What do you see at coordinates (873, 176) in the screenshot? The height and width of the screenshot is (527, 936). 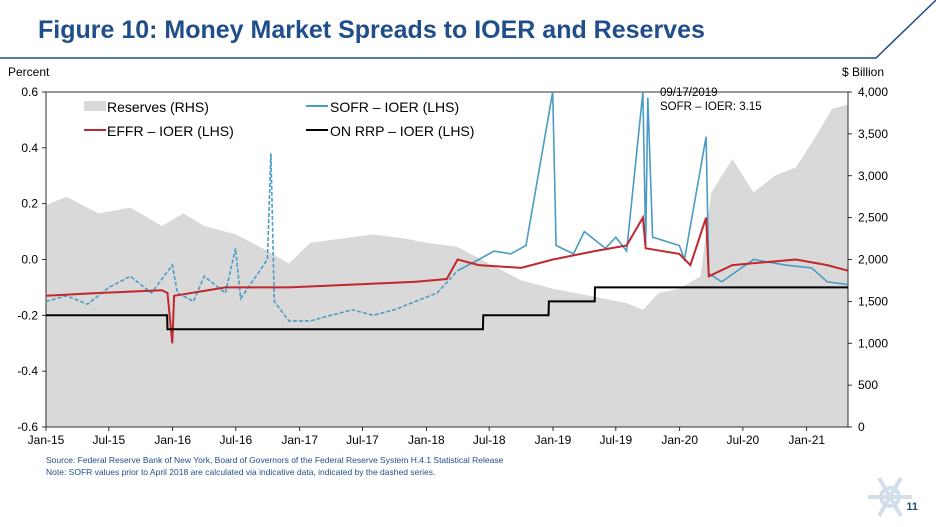 I see `right-tick-label: 3,000` at bounding box center [873, 176].